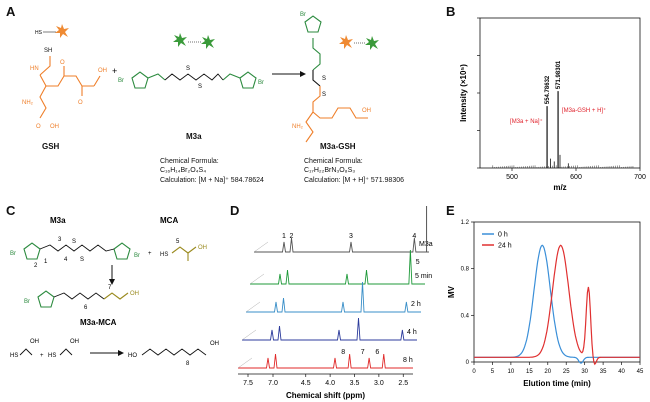  Describe the element at coordinates (52, 356) in the screenshot. I see `svg-text: HS` at that location.